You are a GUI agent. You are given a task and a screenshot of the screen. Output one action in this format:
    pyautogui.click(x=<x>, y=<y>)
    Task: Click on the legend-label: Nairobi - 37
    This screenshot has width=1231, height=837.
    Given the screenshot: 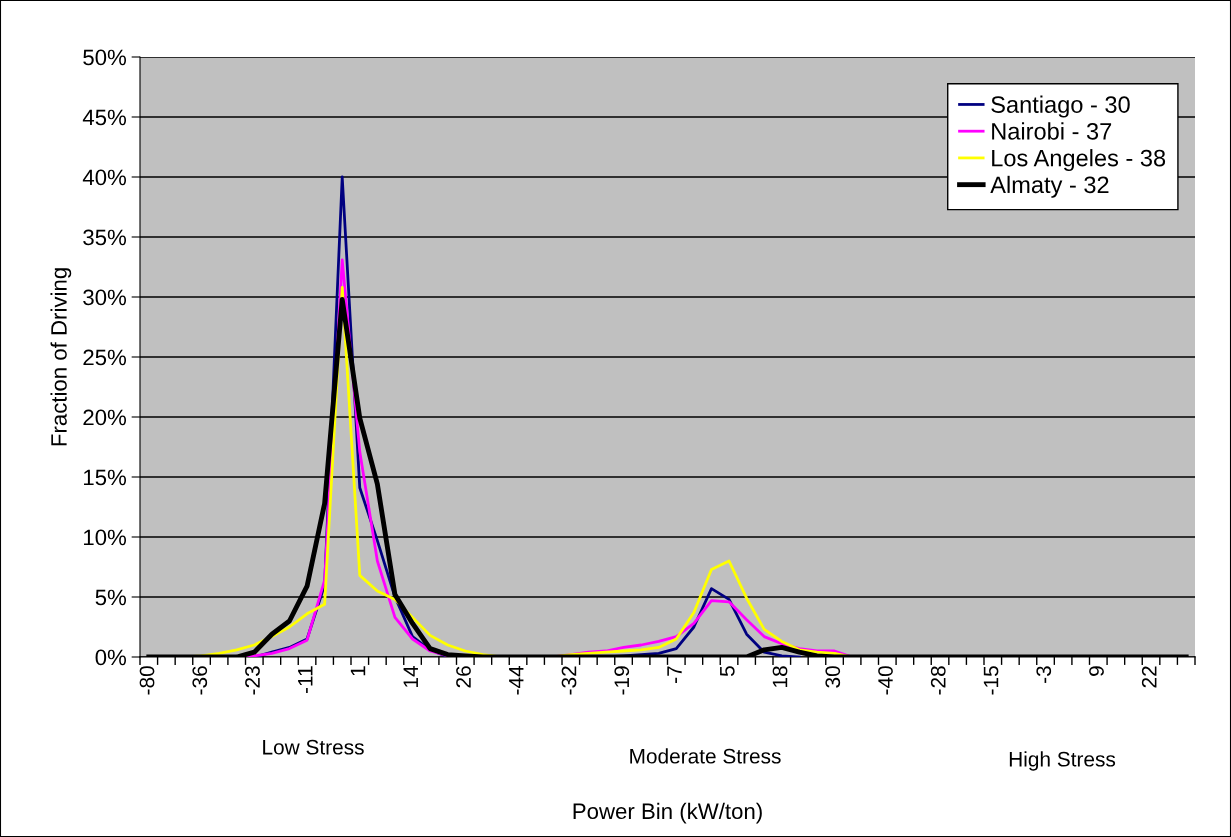 What is the action you would take?
    pyautogui.click(x=1052, y=131)
    